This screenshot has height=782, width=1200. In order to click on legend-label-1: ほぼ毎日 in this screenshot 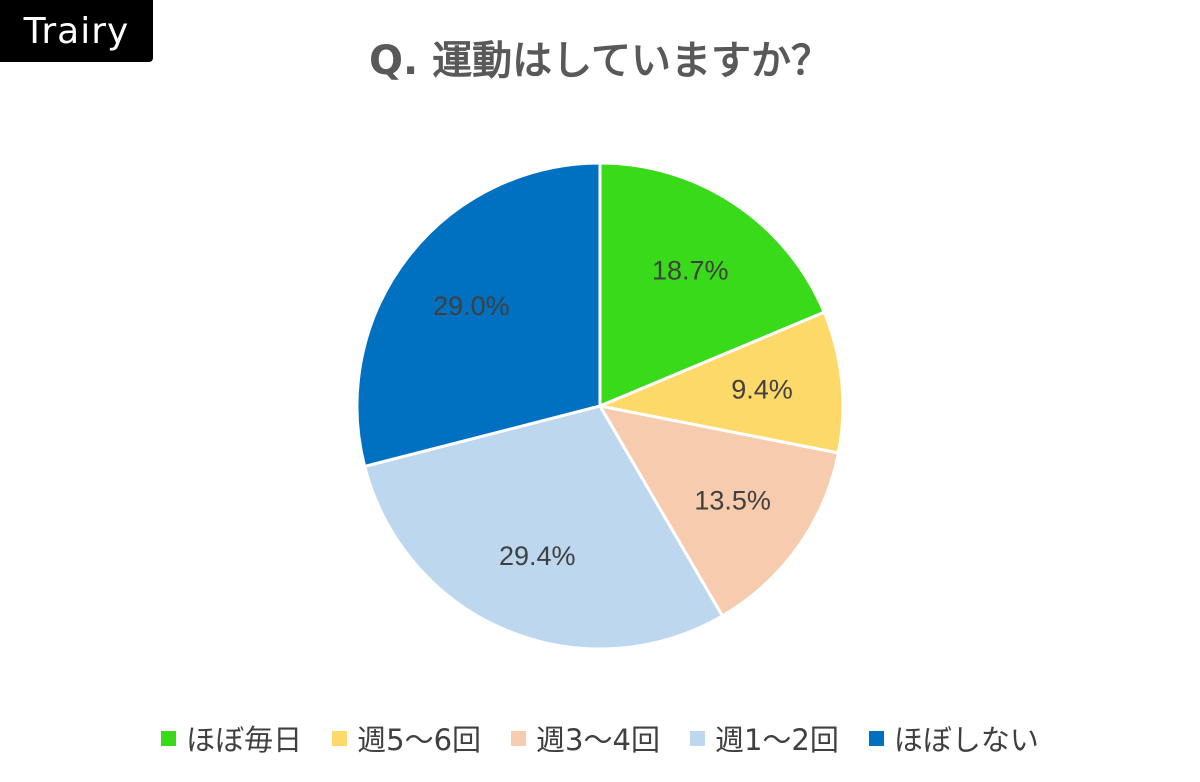, I will do `click(244, 740)`.